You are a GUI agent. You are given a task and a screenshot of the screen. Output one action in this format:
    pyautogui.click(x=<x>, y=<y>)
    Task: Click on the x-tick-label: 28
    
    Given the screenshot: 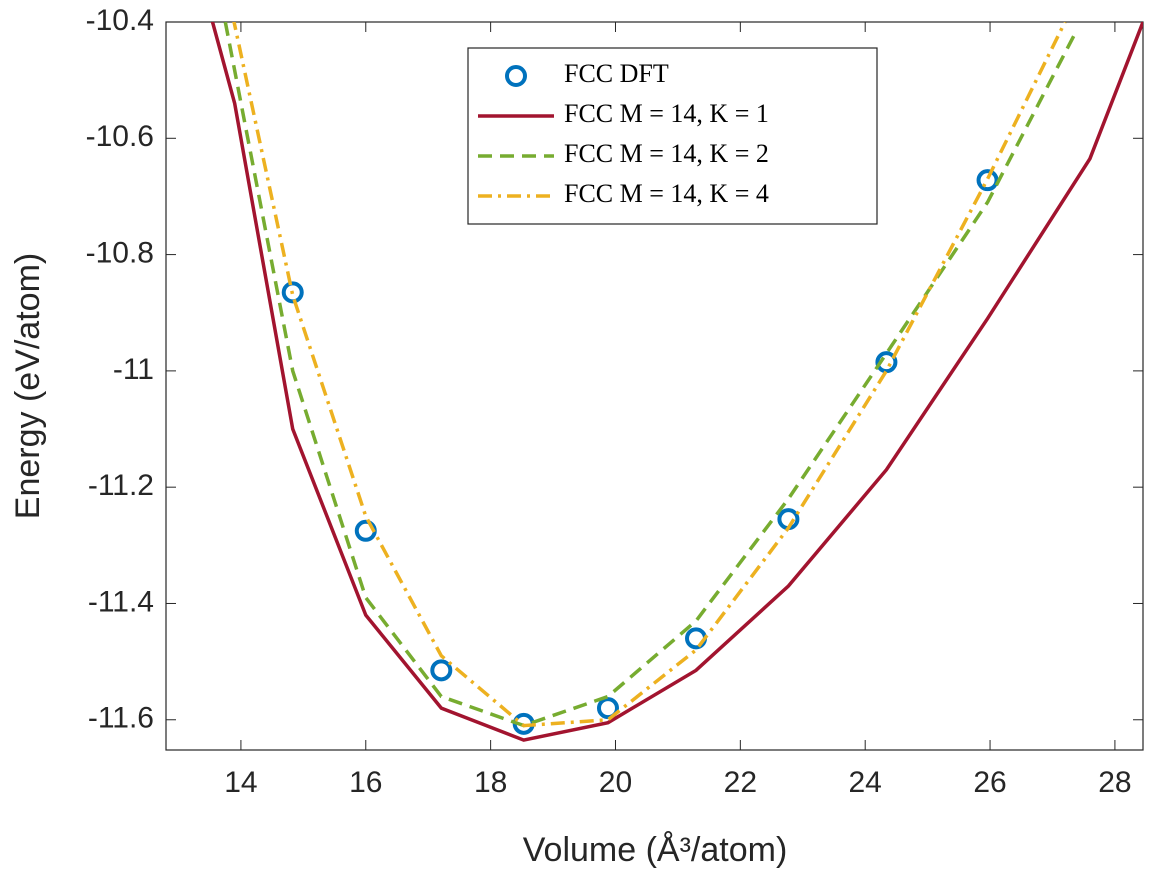 What is the action you would take?
    pyautogui.click(x=1114, y=782)
    